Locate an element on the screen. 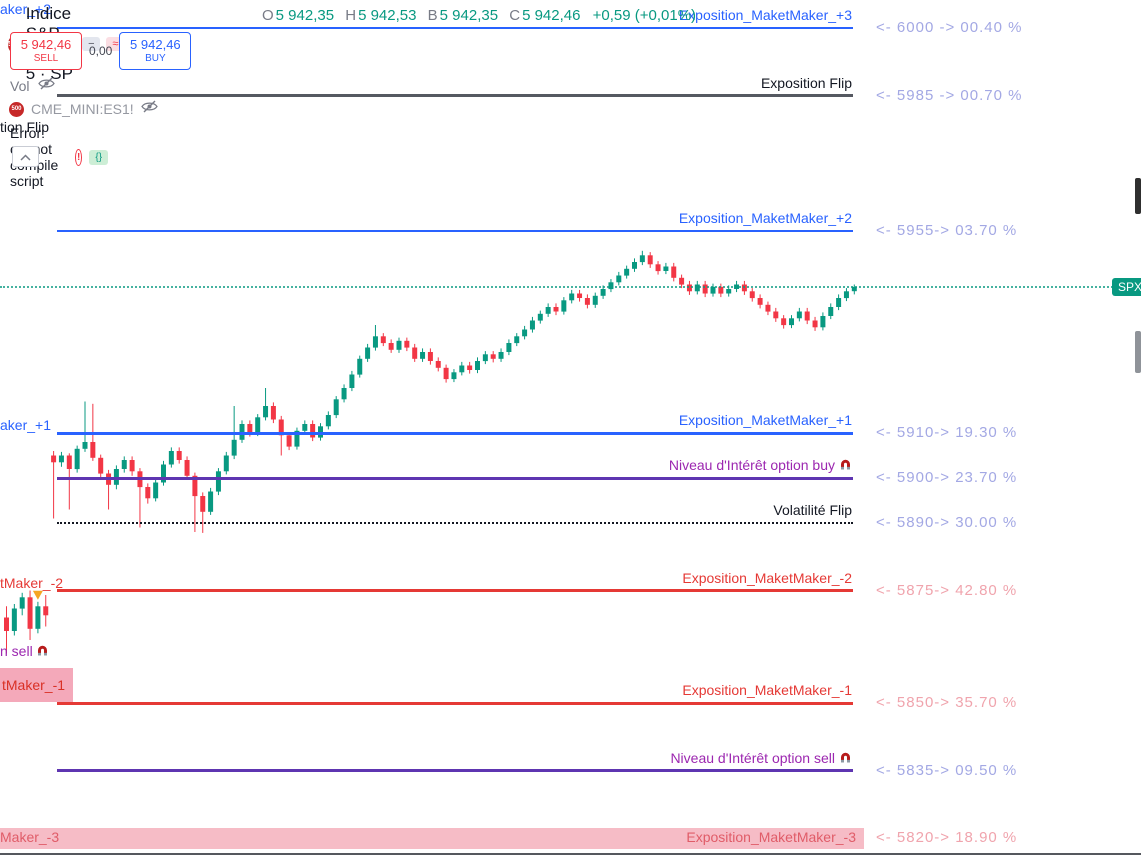 This screenshot has width=1141, height=855. secondary-symbol-row: 500 CME_MINI:ES1! is located at coordinates (83, 109).